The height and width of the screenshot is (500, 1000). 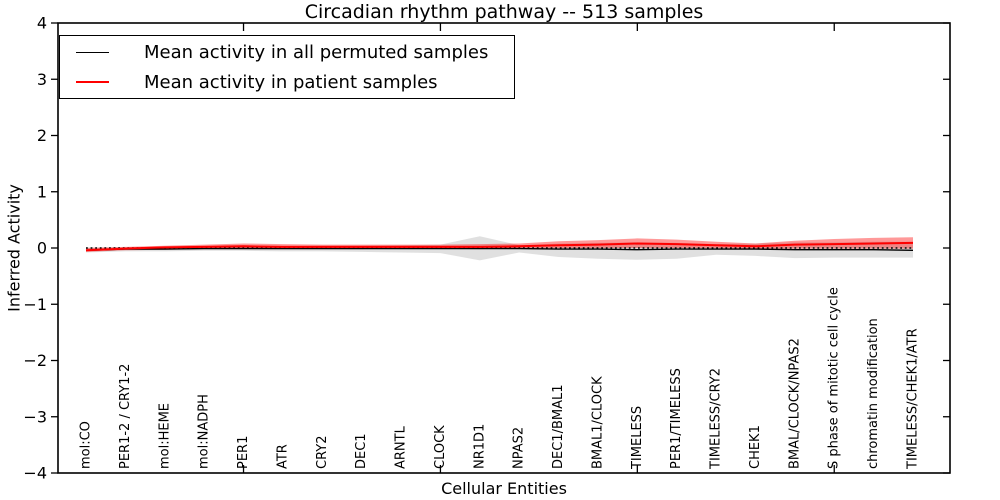 What do you see at coordinates (282, 456) in the screenshot?
I see `x-category-label: ATR` at bounding box center [282, 456].